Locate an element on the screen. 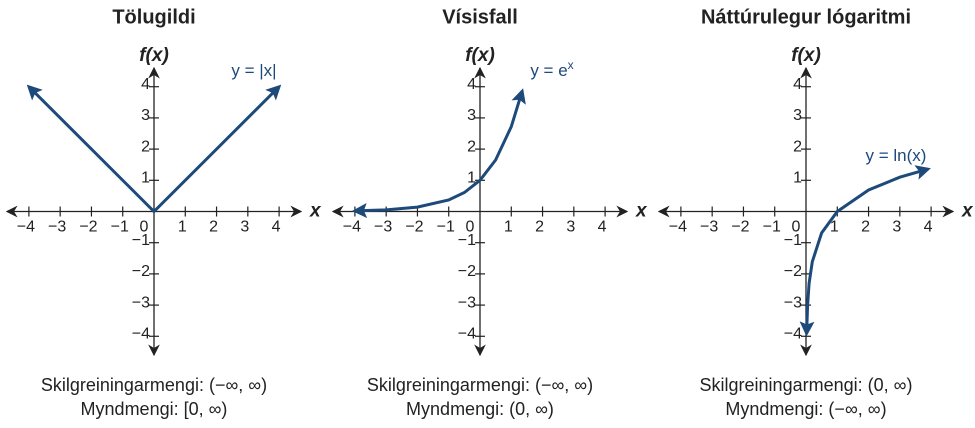  curve-label: y = |x| is located at coordinates (253, 70).